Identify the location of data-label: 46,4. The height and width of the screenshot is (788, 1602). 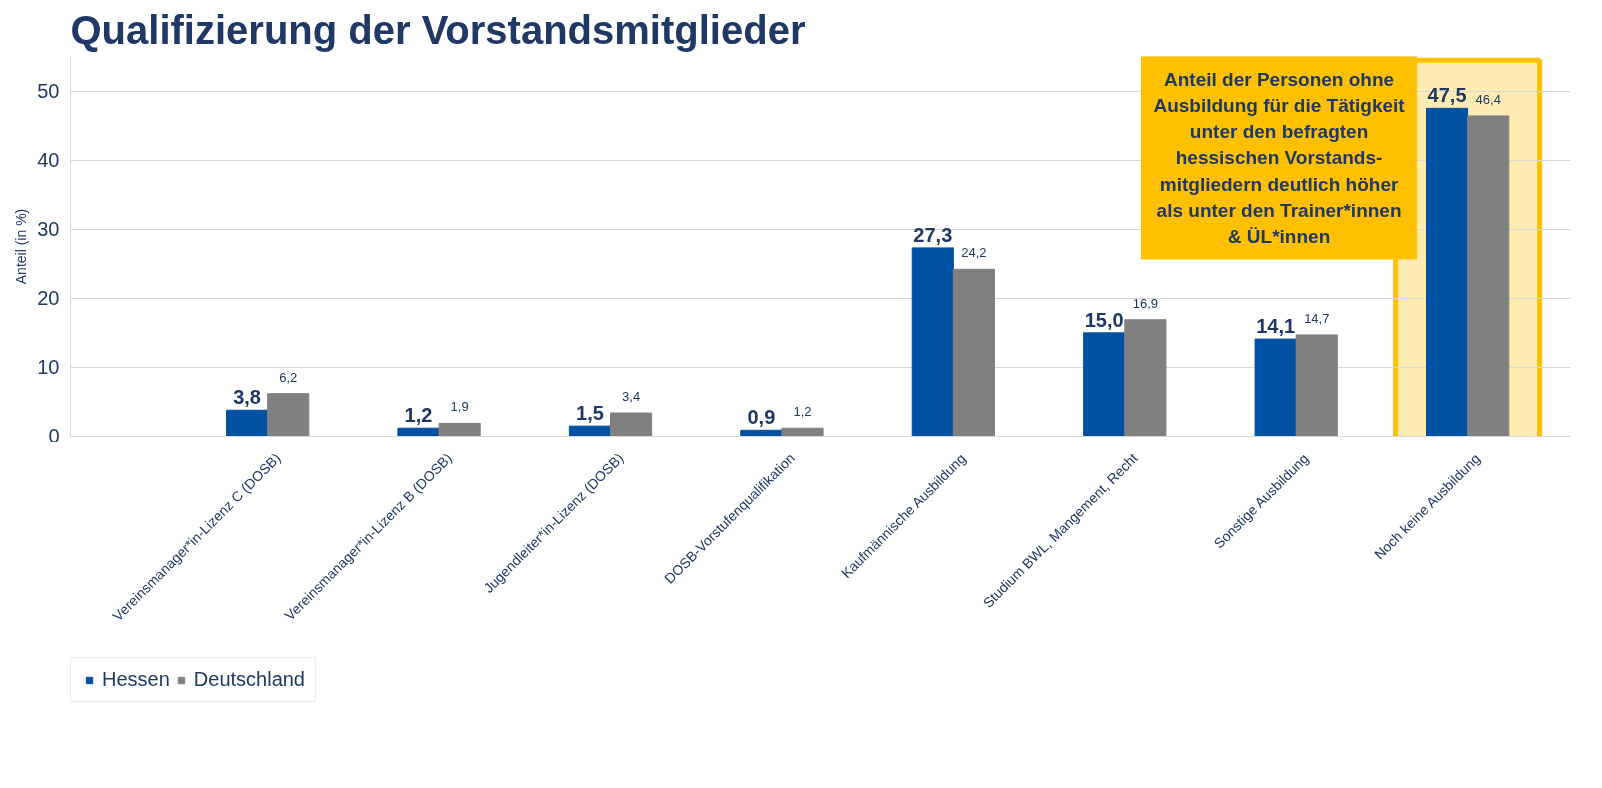
(1488, 99).